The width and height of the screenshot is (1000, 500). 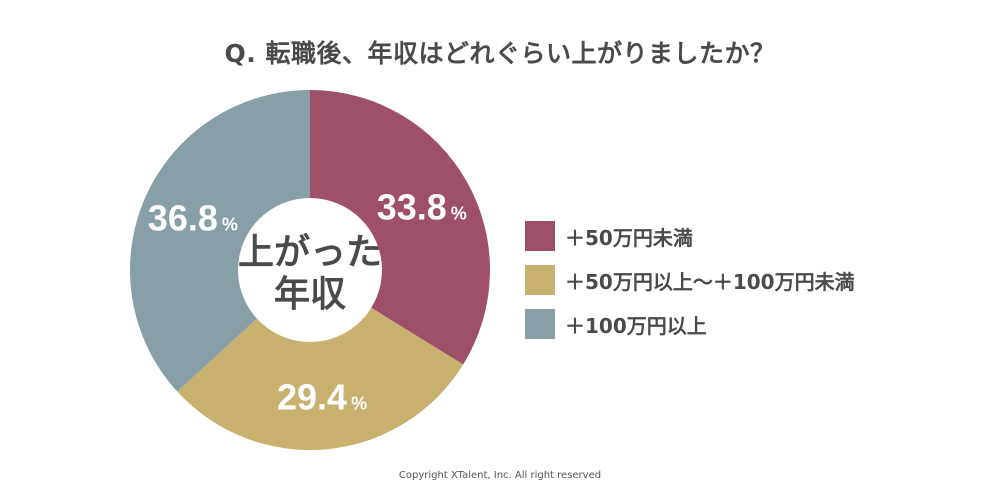 What do you see at coordinates (500, 53) in the screenshot?
I see `chart-title: Q. 転職後、年収はどれぐらい上がりましたか？` at bounding box center [500, 53].